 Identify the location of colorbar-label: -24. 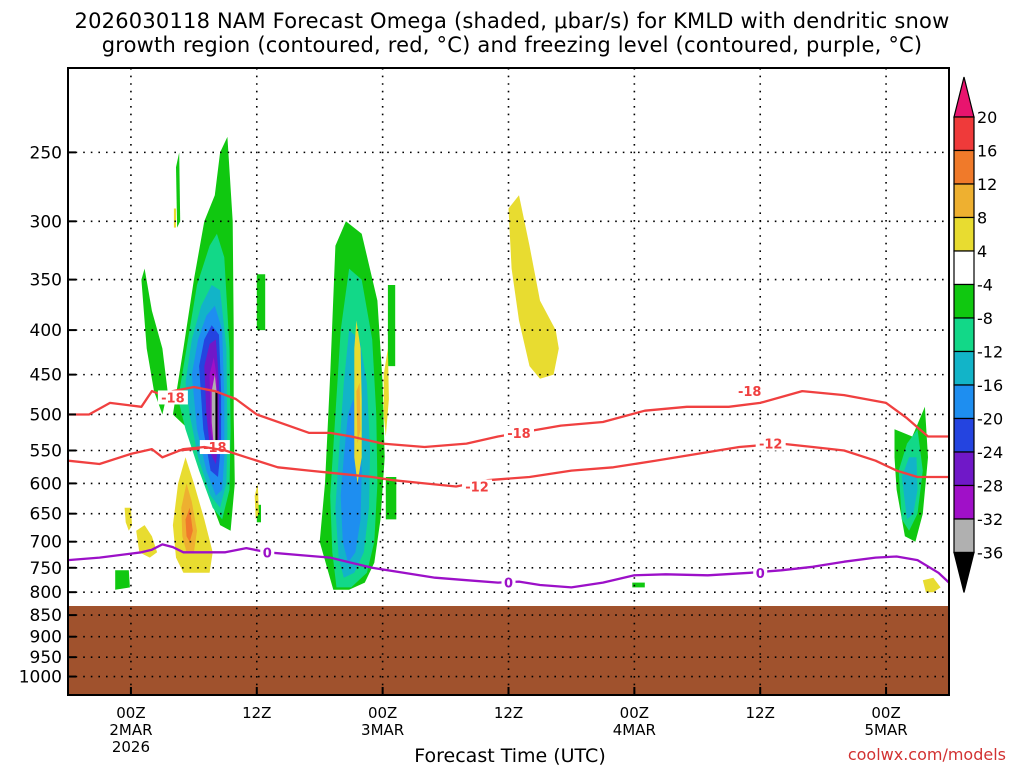
(990, 452).